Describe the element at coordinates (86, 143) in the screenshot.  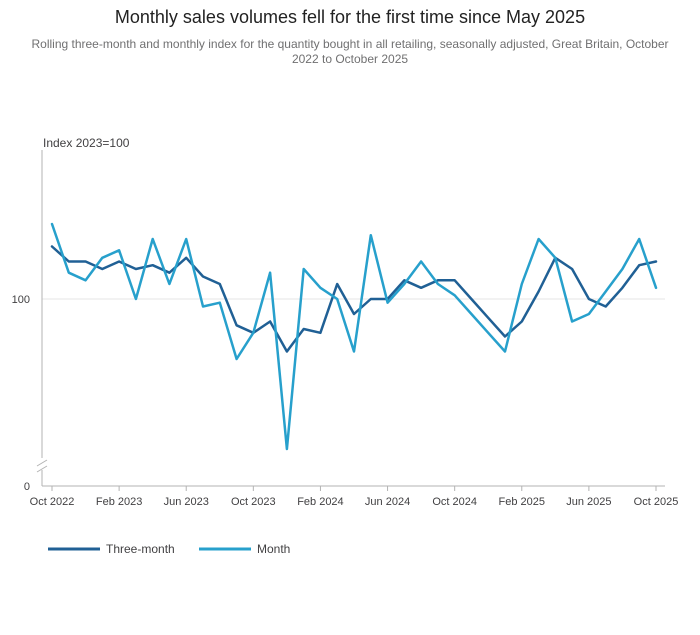
I see `y-axis-label: Index 2023=100` at that location.